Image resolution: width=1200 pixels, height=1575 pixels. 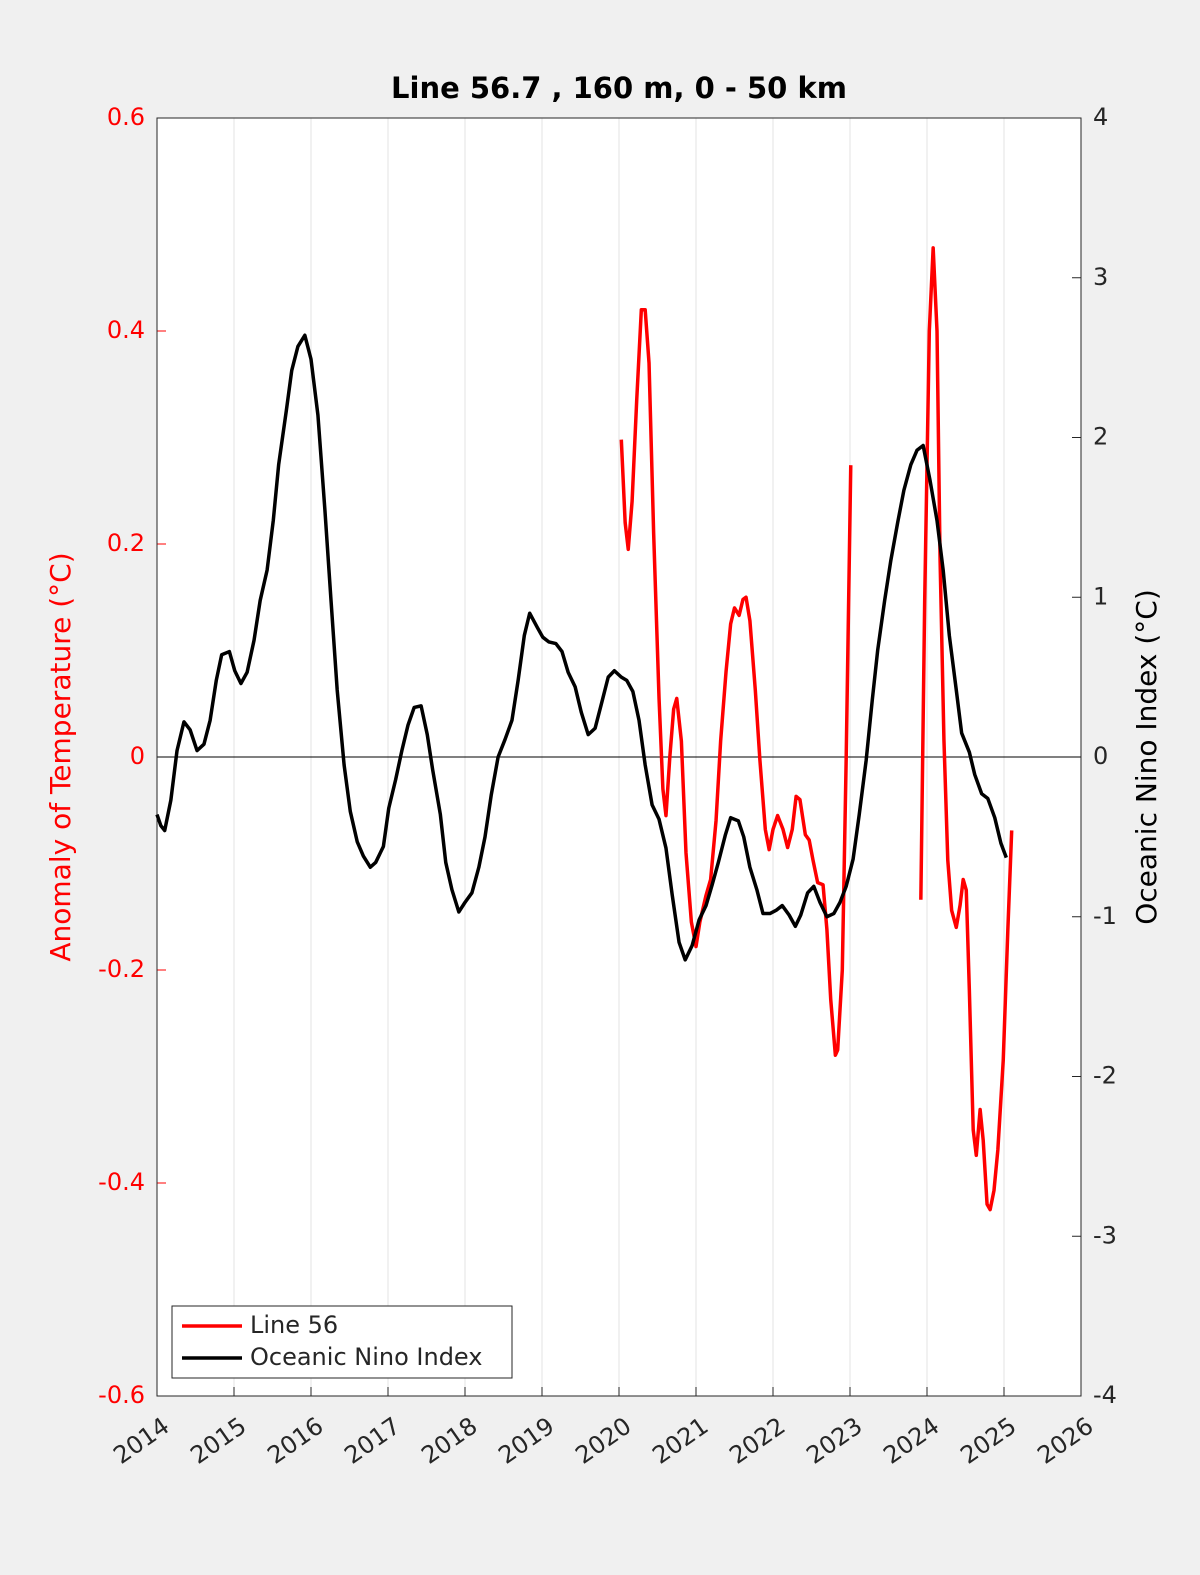 I want to click on x-tick-label: 2024, so click(x=911, y=1441).